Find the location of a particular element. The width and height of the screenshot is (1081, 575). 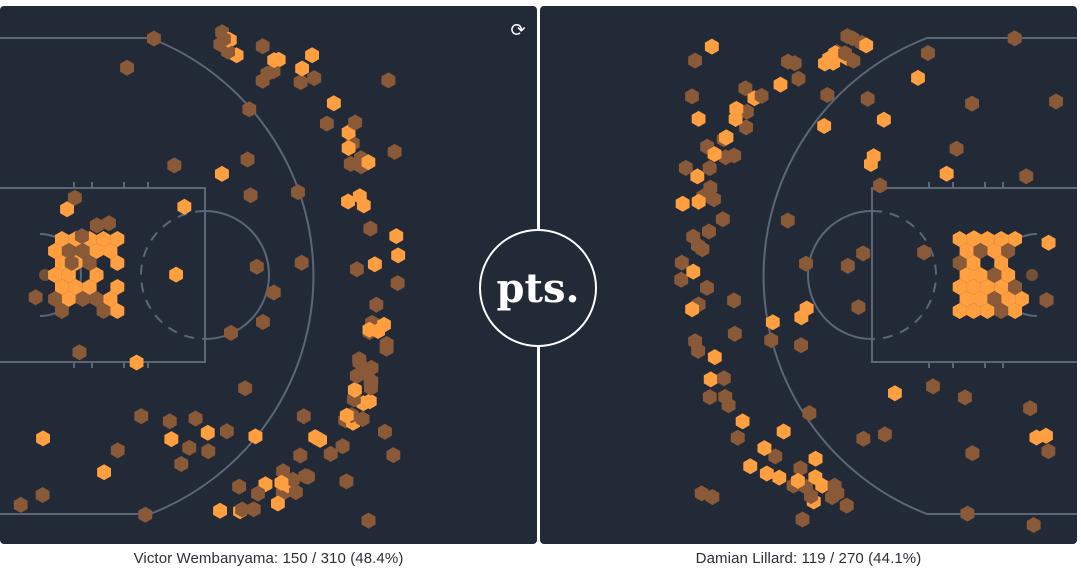

free-throw-circle is located at coordinates (840, 275).